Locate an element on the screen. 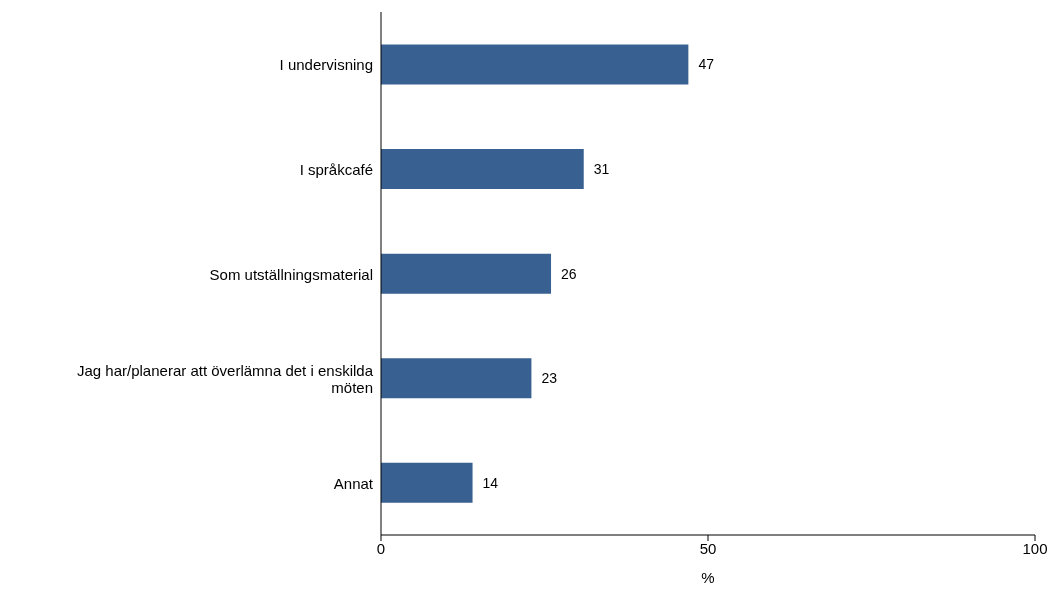 The height and width of the screenshot is (592, 1054). x-tick-label: 0 is located at coordinates (381, 548).